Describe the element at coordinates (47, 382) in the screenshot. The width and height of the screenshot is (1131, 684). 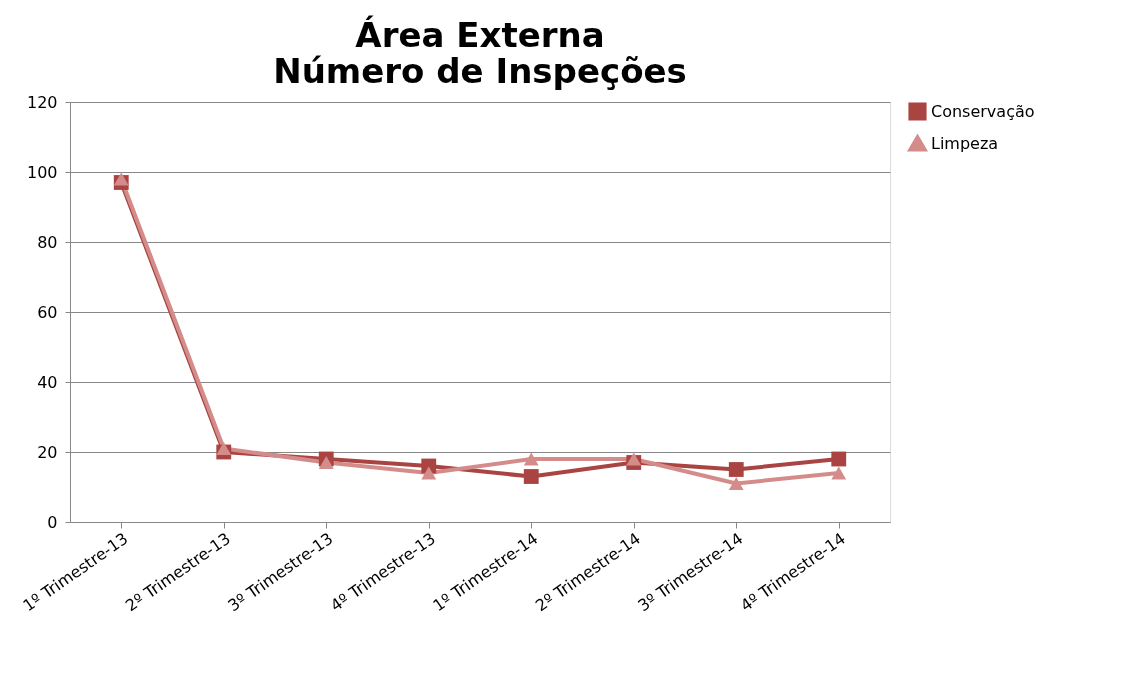
I see `y-tick-label: 40` at that location.